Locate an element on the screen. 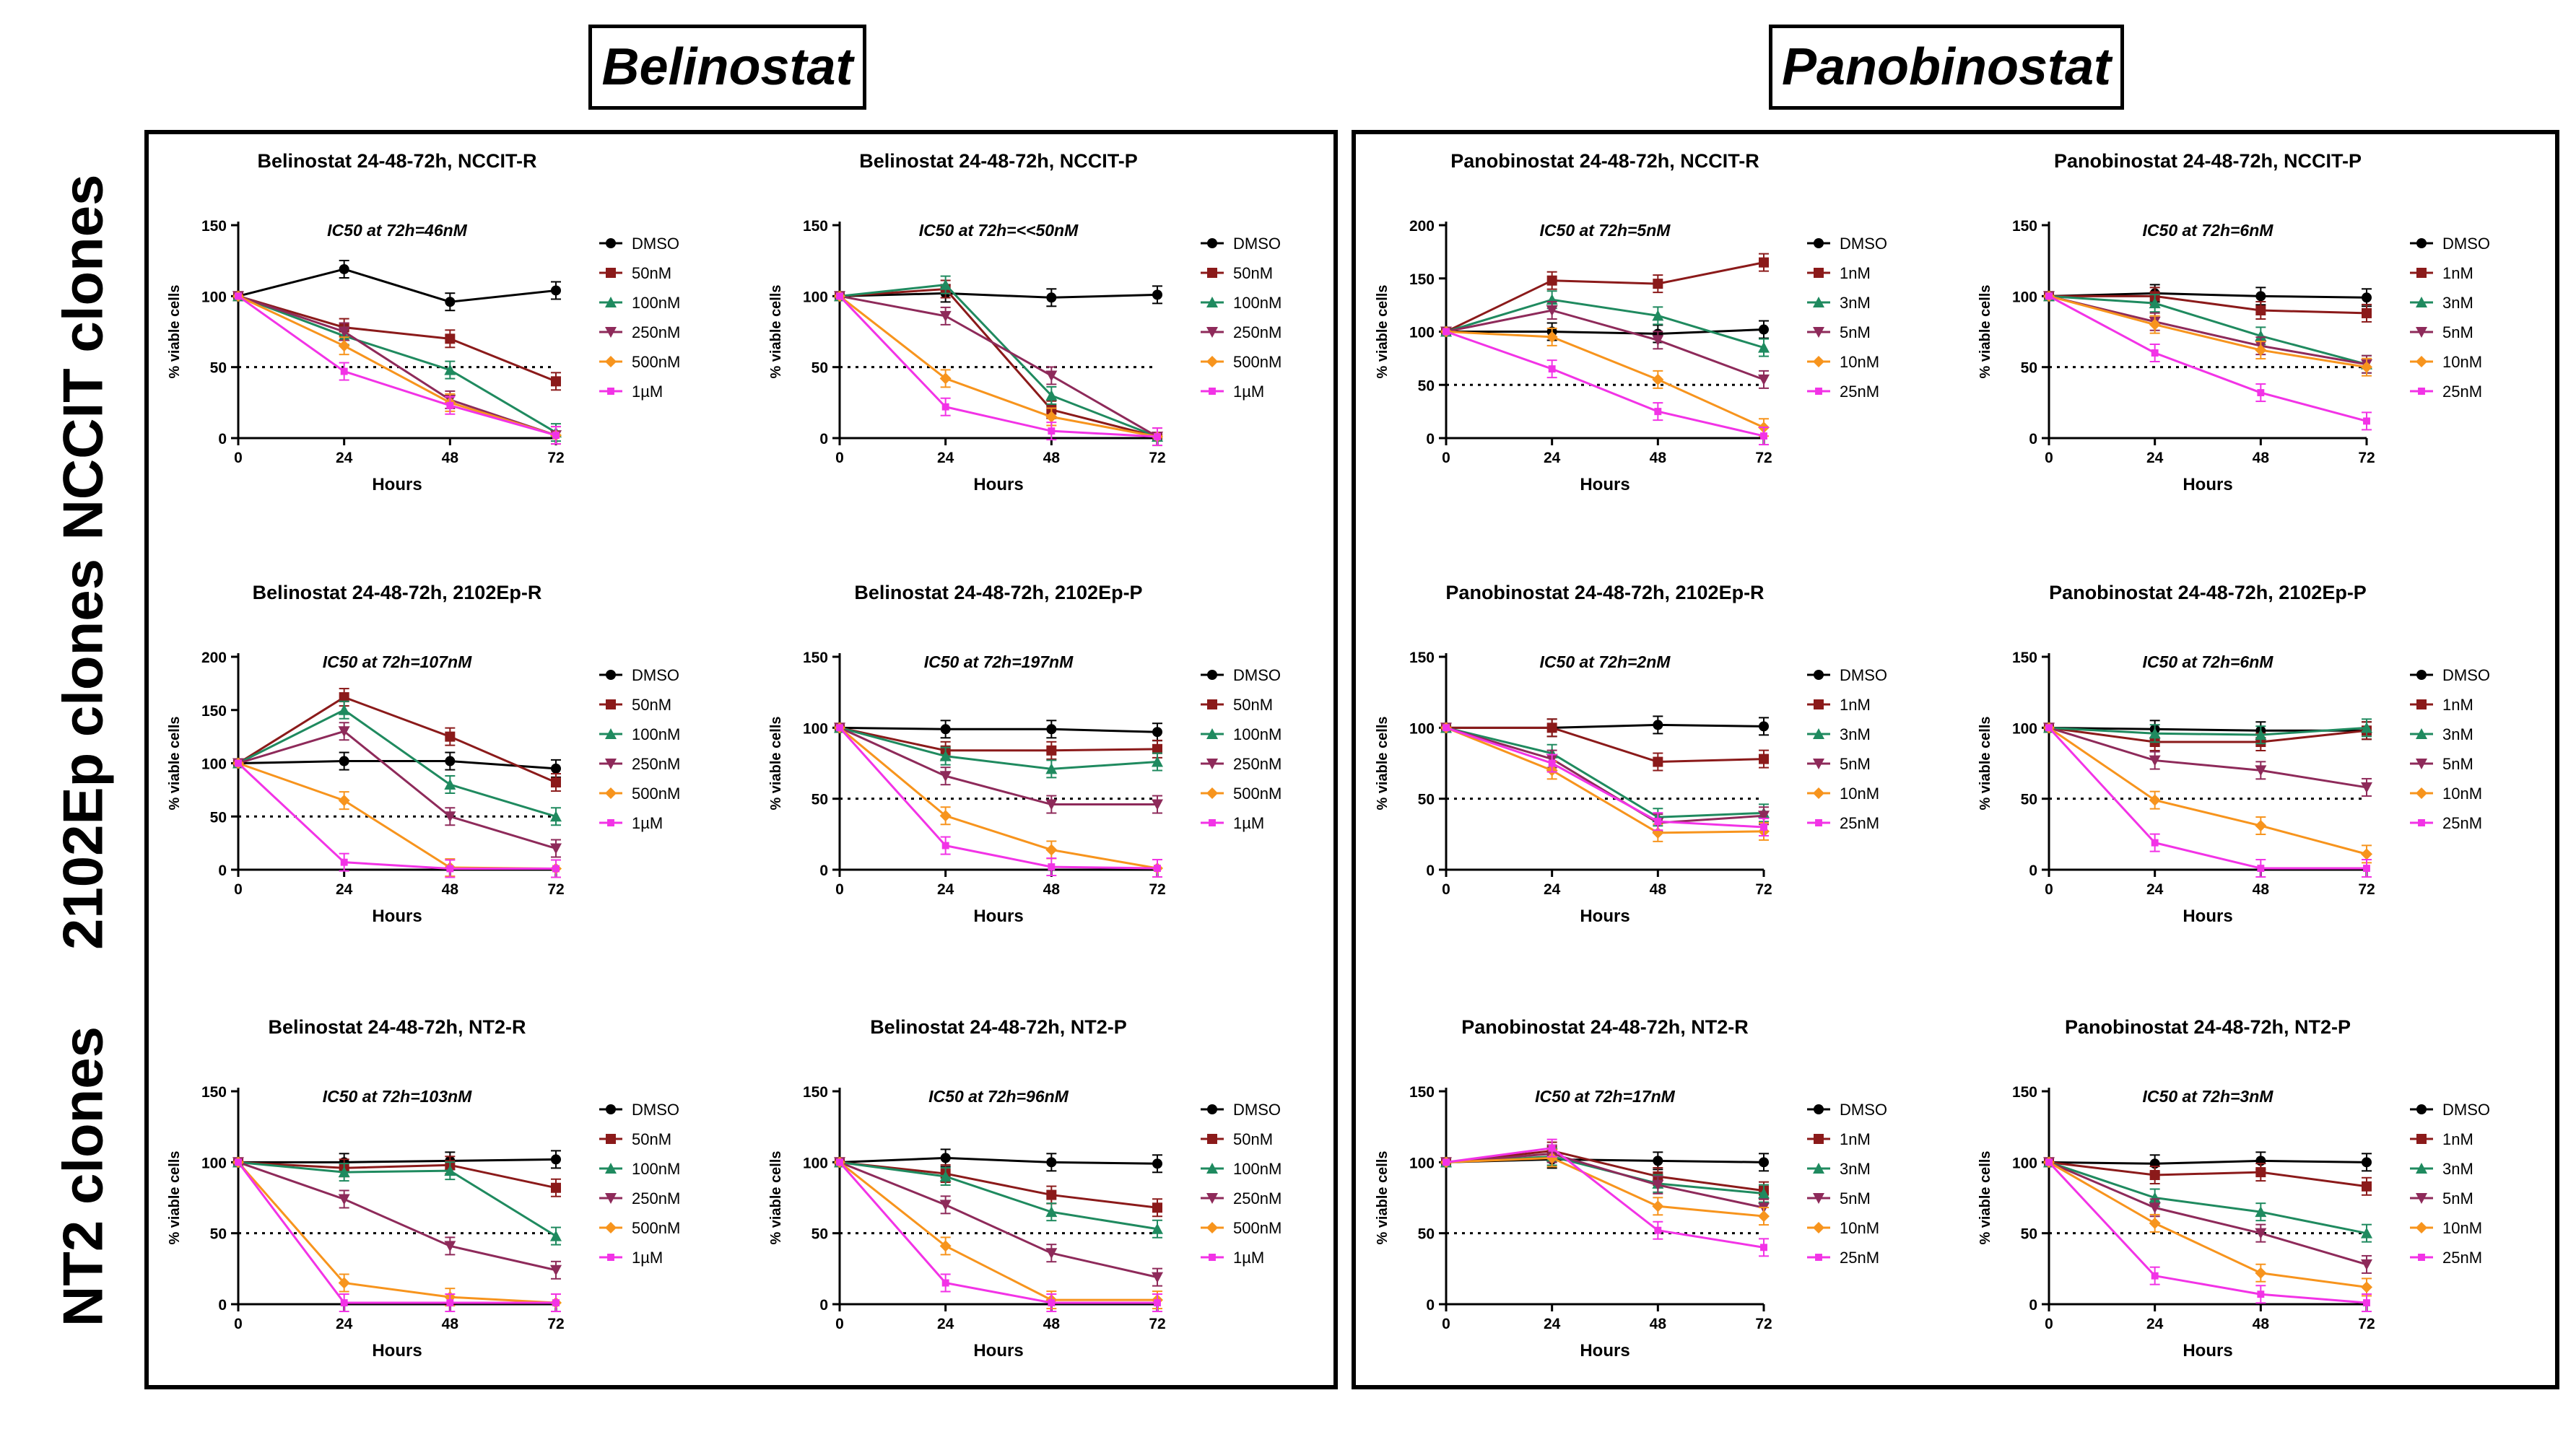 The image size is (2576, 1437). legend-label: 1nM is located at coordinates (1856, 1139).